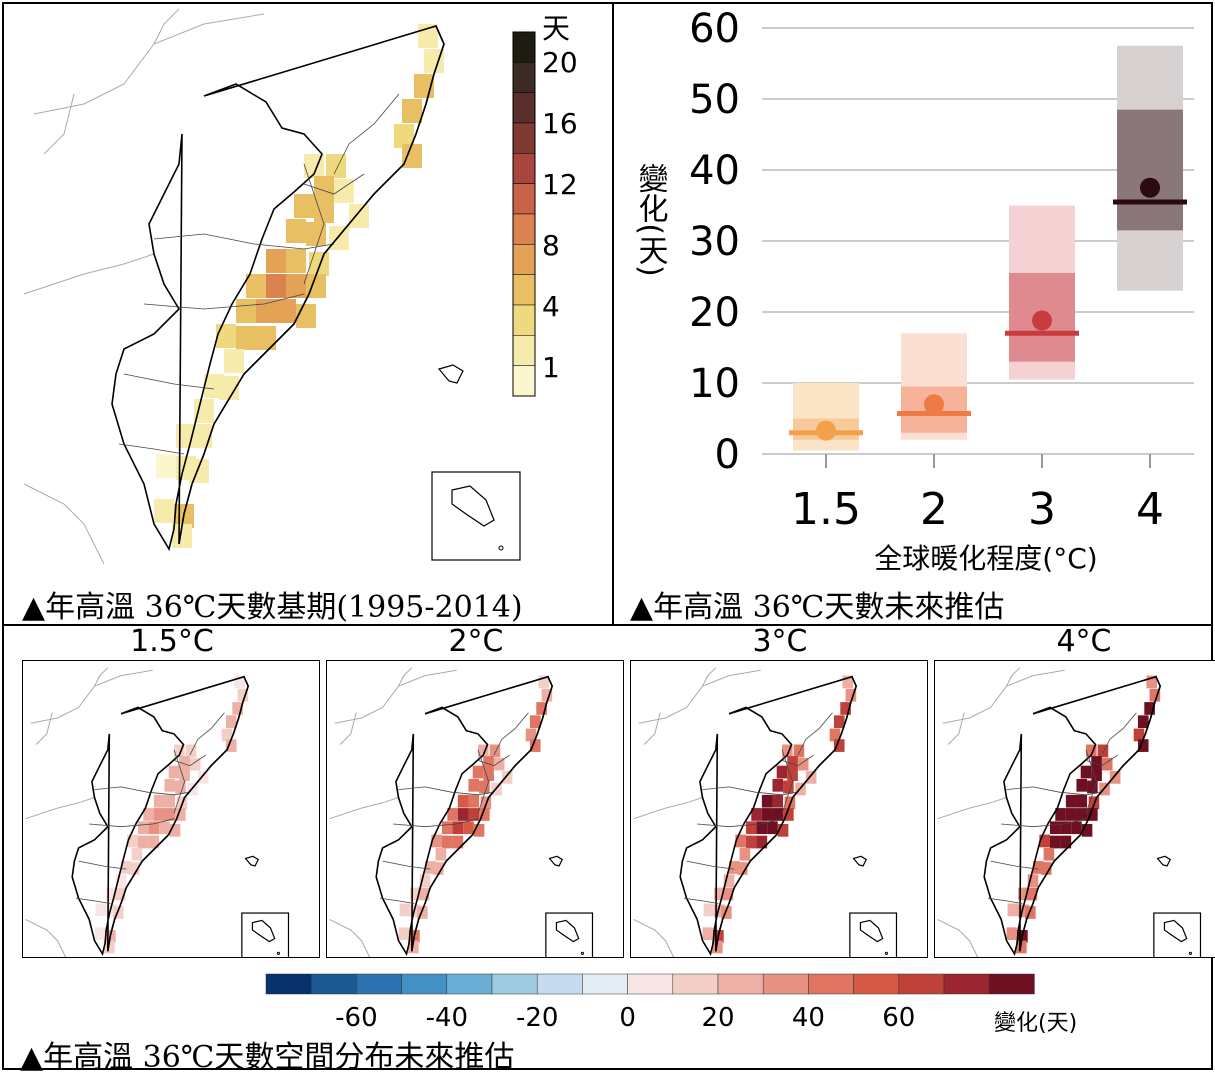  Describe the element at coordinates (560, 62) in the screenshot. I see `legend-tick-label: 20` at that location.